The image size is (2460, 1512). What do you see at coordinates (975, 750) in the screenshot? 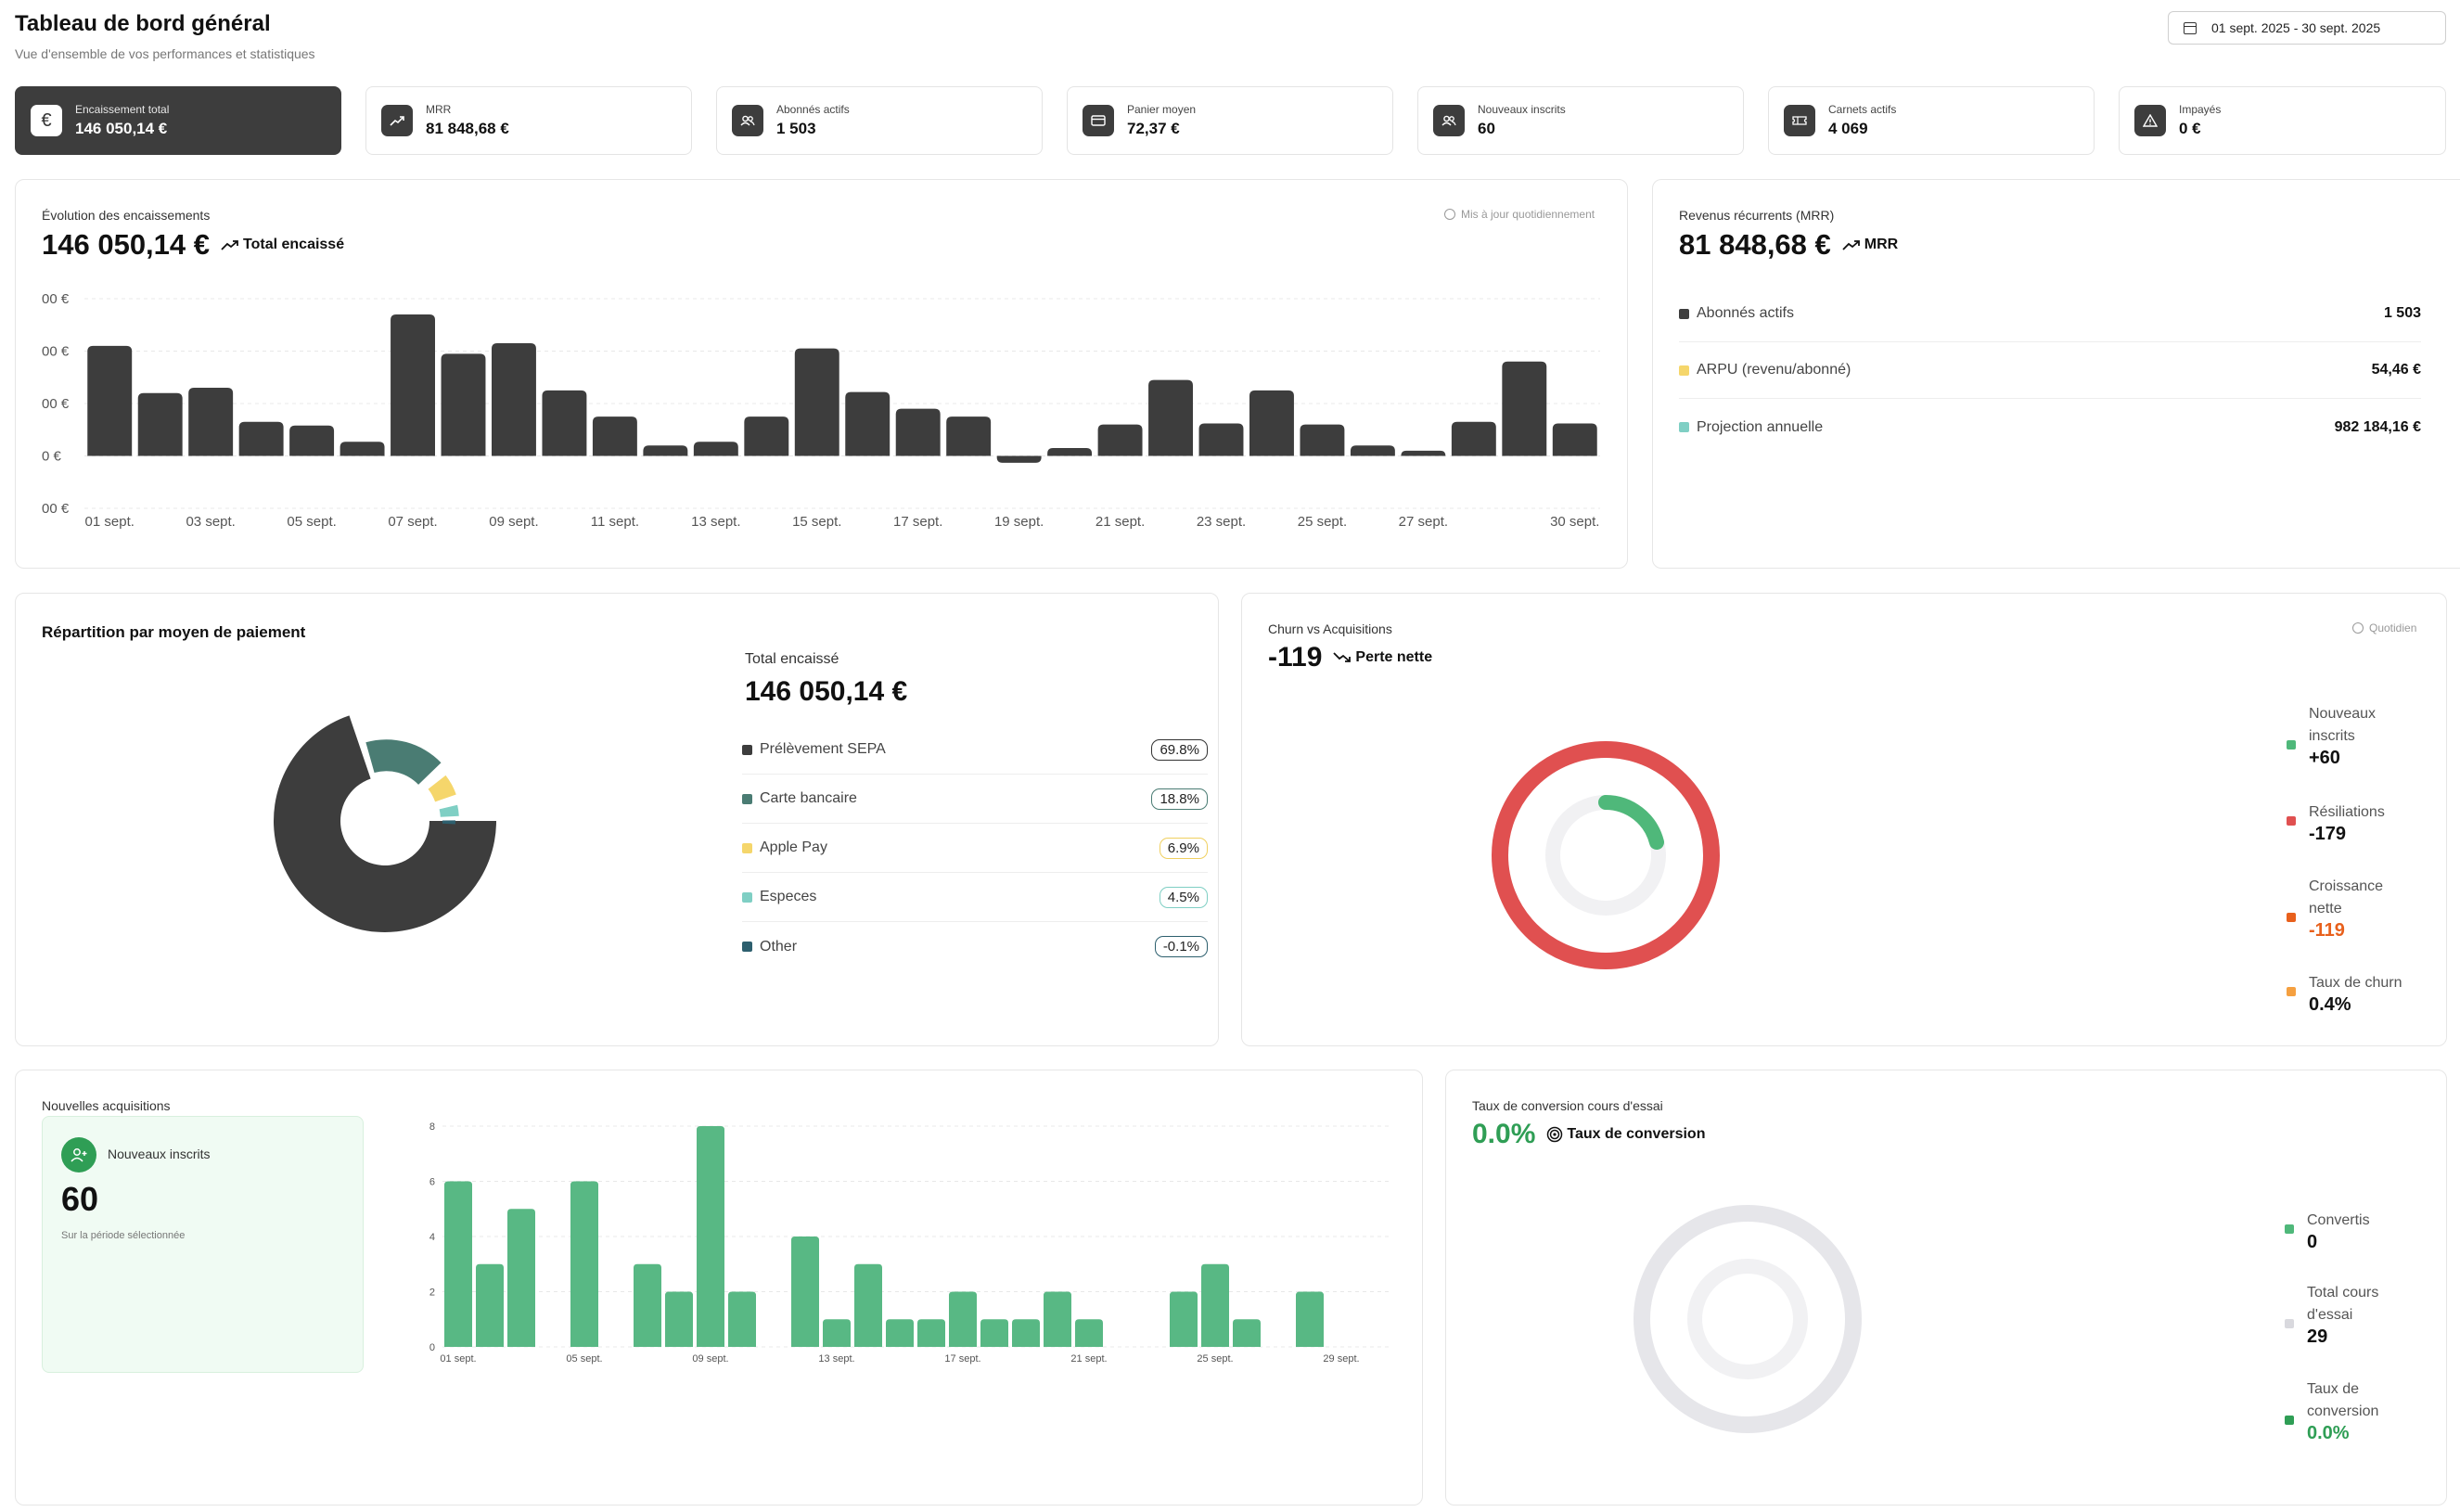
I see `payment-row-sepa: Prélèvement SEPA 69.8%` at bounding box center [975, 750].